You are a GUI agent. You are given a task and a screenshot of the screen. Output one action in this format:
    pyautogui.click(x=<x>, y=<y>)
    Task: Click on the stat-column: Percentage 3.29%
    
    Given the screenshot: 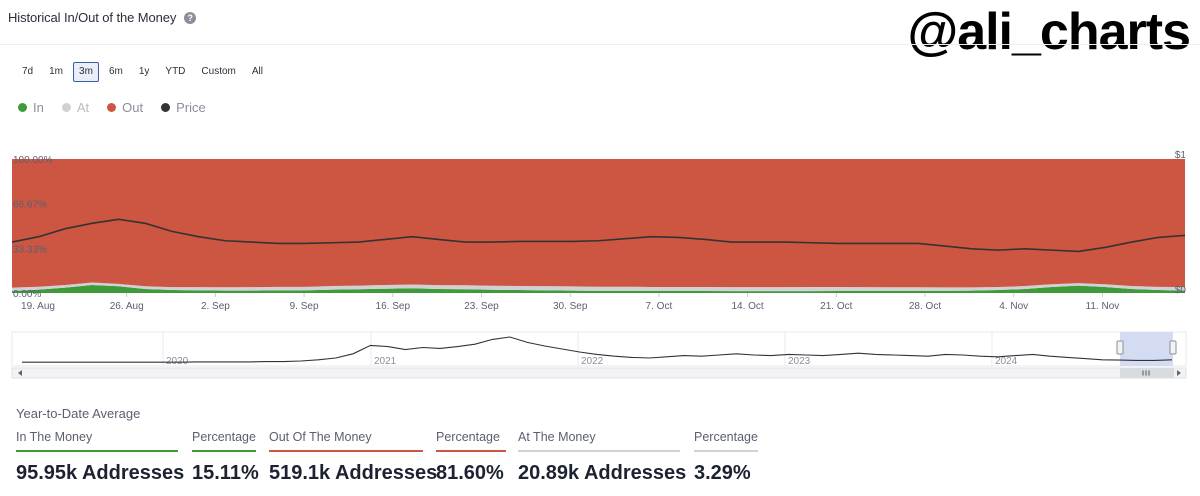 What is the action you would take?
    pyautogui.click(x=726, y=457)
    